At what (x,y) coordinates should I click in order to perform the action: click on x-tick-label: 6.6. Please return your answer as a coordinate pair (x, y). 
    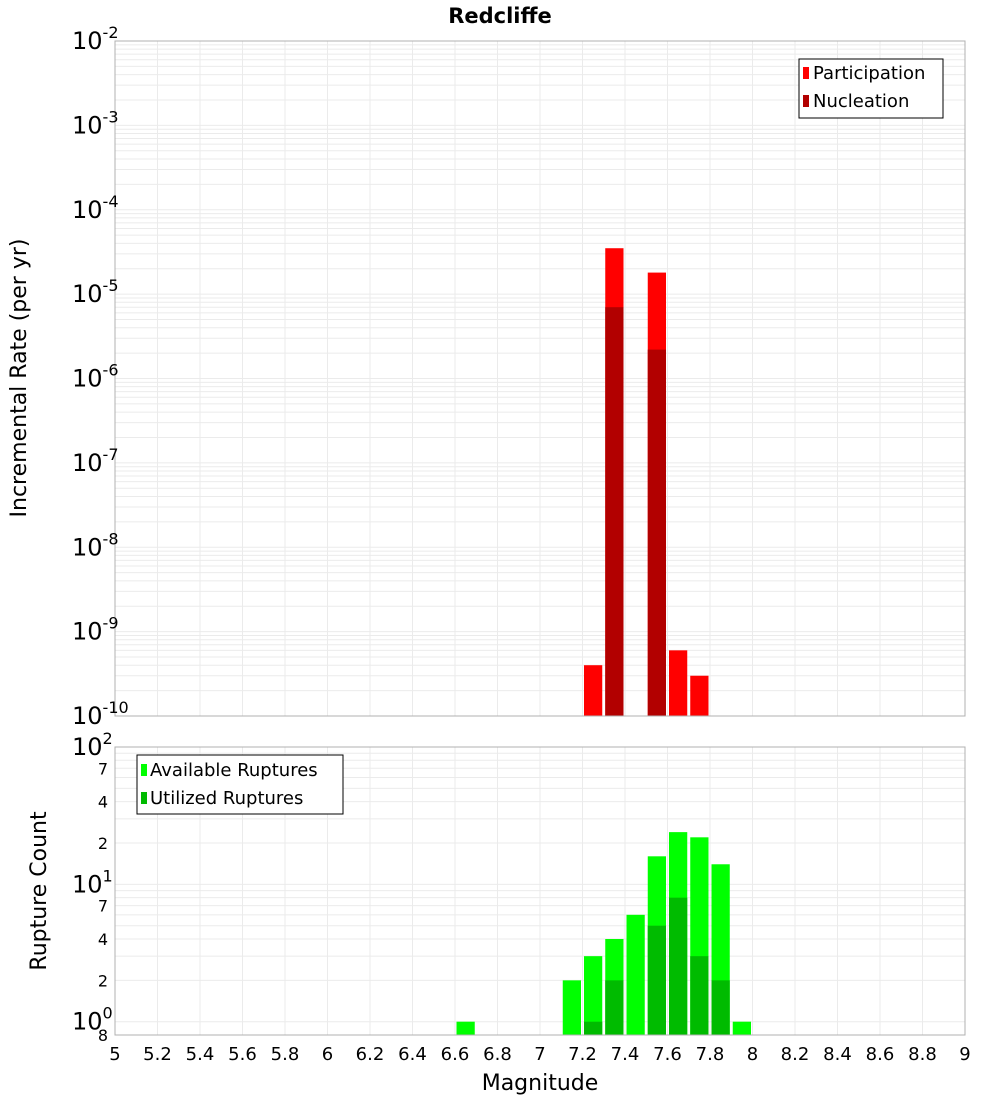
    Looking at the image, I should click on (455, 1054).